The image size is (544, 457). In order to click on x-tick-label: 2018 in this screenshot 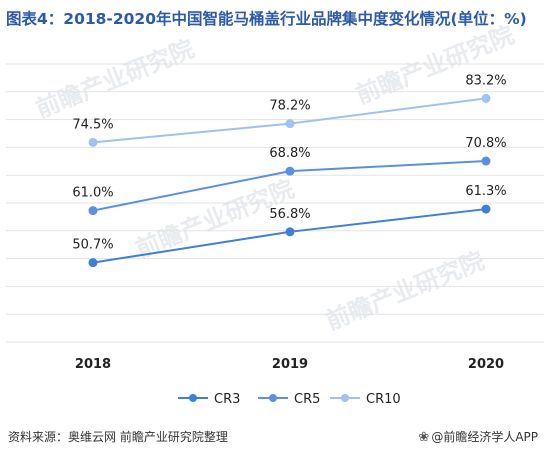, I will do `click(93, 364)`.